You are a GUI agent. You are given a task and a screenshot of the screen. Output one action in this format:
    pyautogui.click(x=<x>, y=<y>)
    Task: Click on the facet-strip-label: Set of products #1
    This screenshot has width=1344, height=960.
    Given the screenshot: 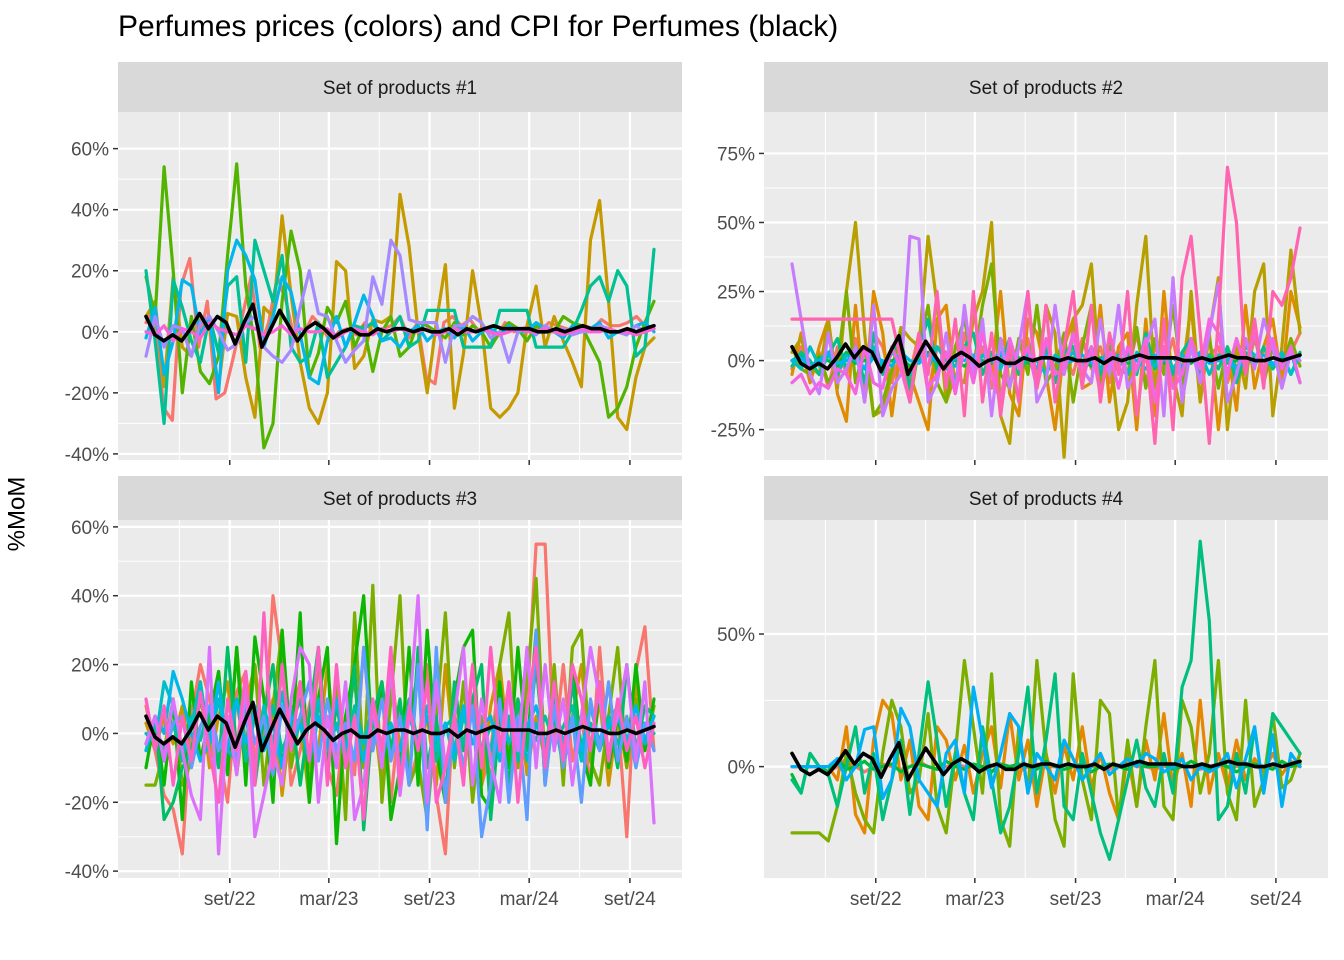 What is the action you would take?
    pyautogui.click(x=400, y=88)
    